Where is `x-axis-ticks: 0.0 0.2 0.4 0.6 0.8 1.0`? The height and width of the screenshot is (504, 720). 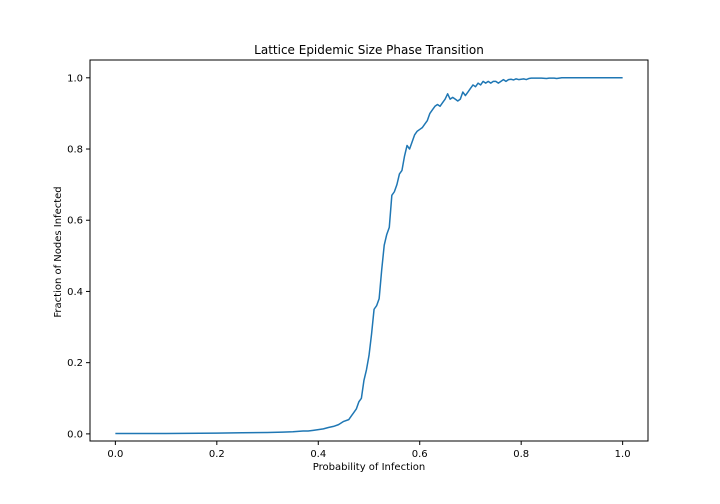 x-axis-ticks: 0.0 0.2 0.4 0.6 0.8 1.0 is located at coordinates (369, 450).